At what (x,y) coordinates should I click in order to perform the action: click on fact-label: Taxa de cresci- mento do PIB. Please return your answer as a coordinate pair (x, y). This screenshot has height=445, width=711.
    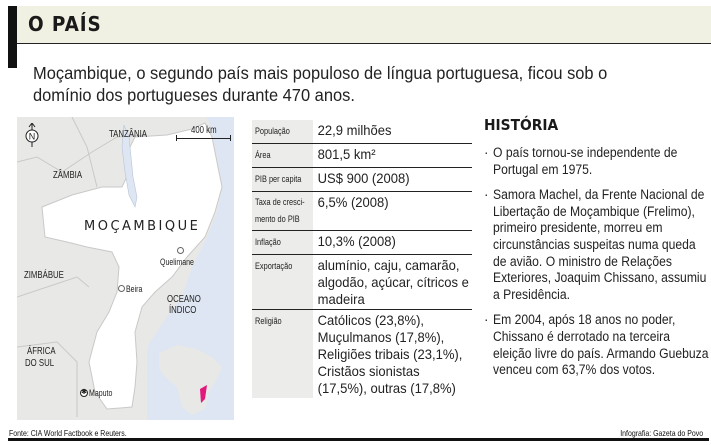
    Looking at the image, I should click on (282, 211).